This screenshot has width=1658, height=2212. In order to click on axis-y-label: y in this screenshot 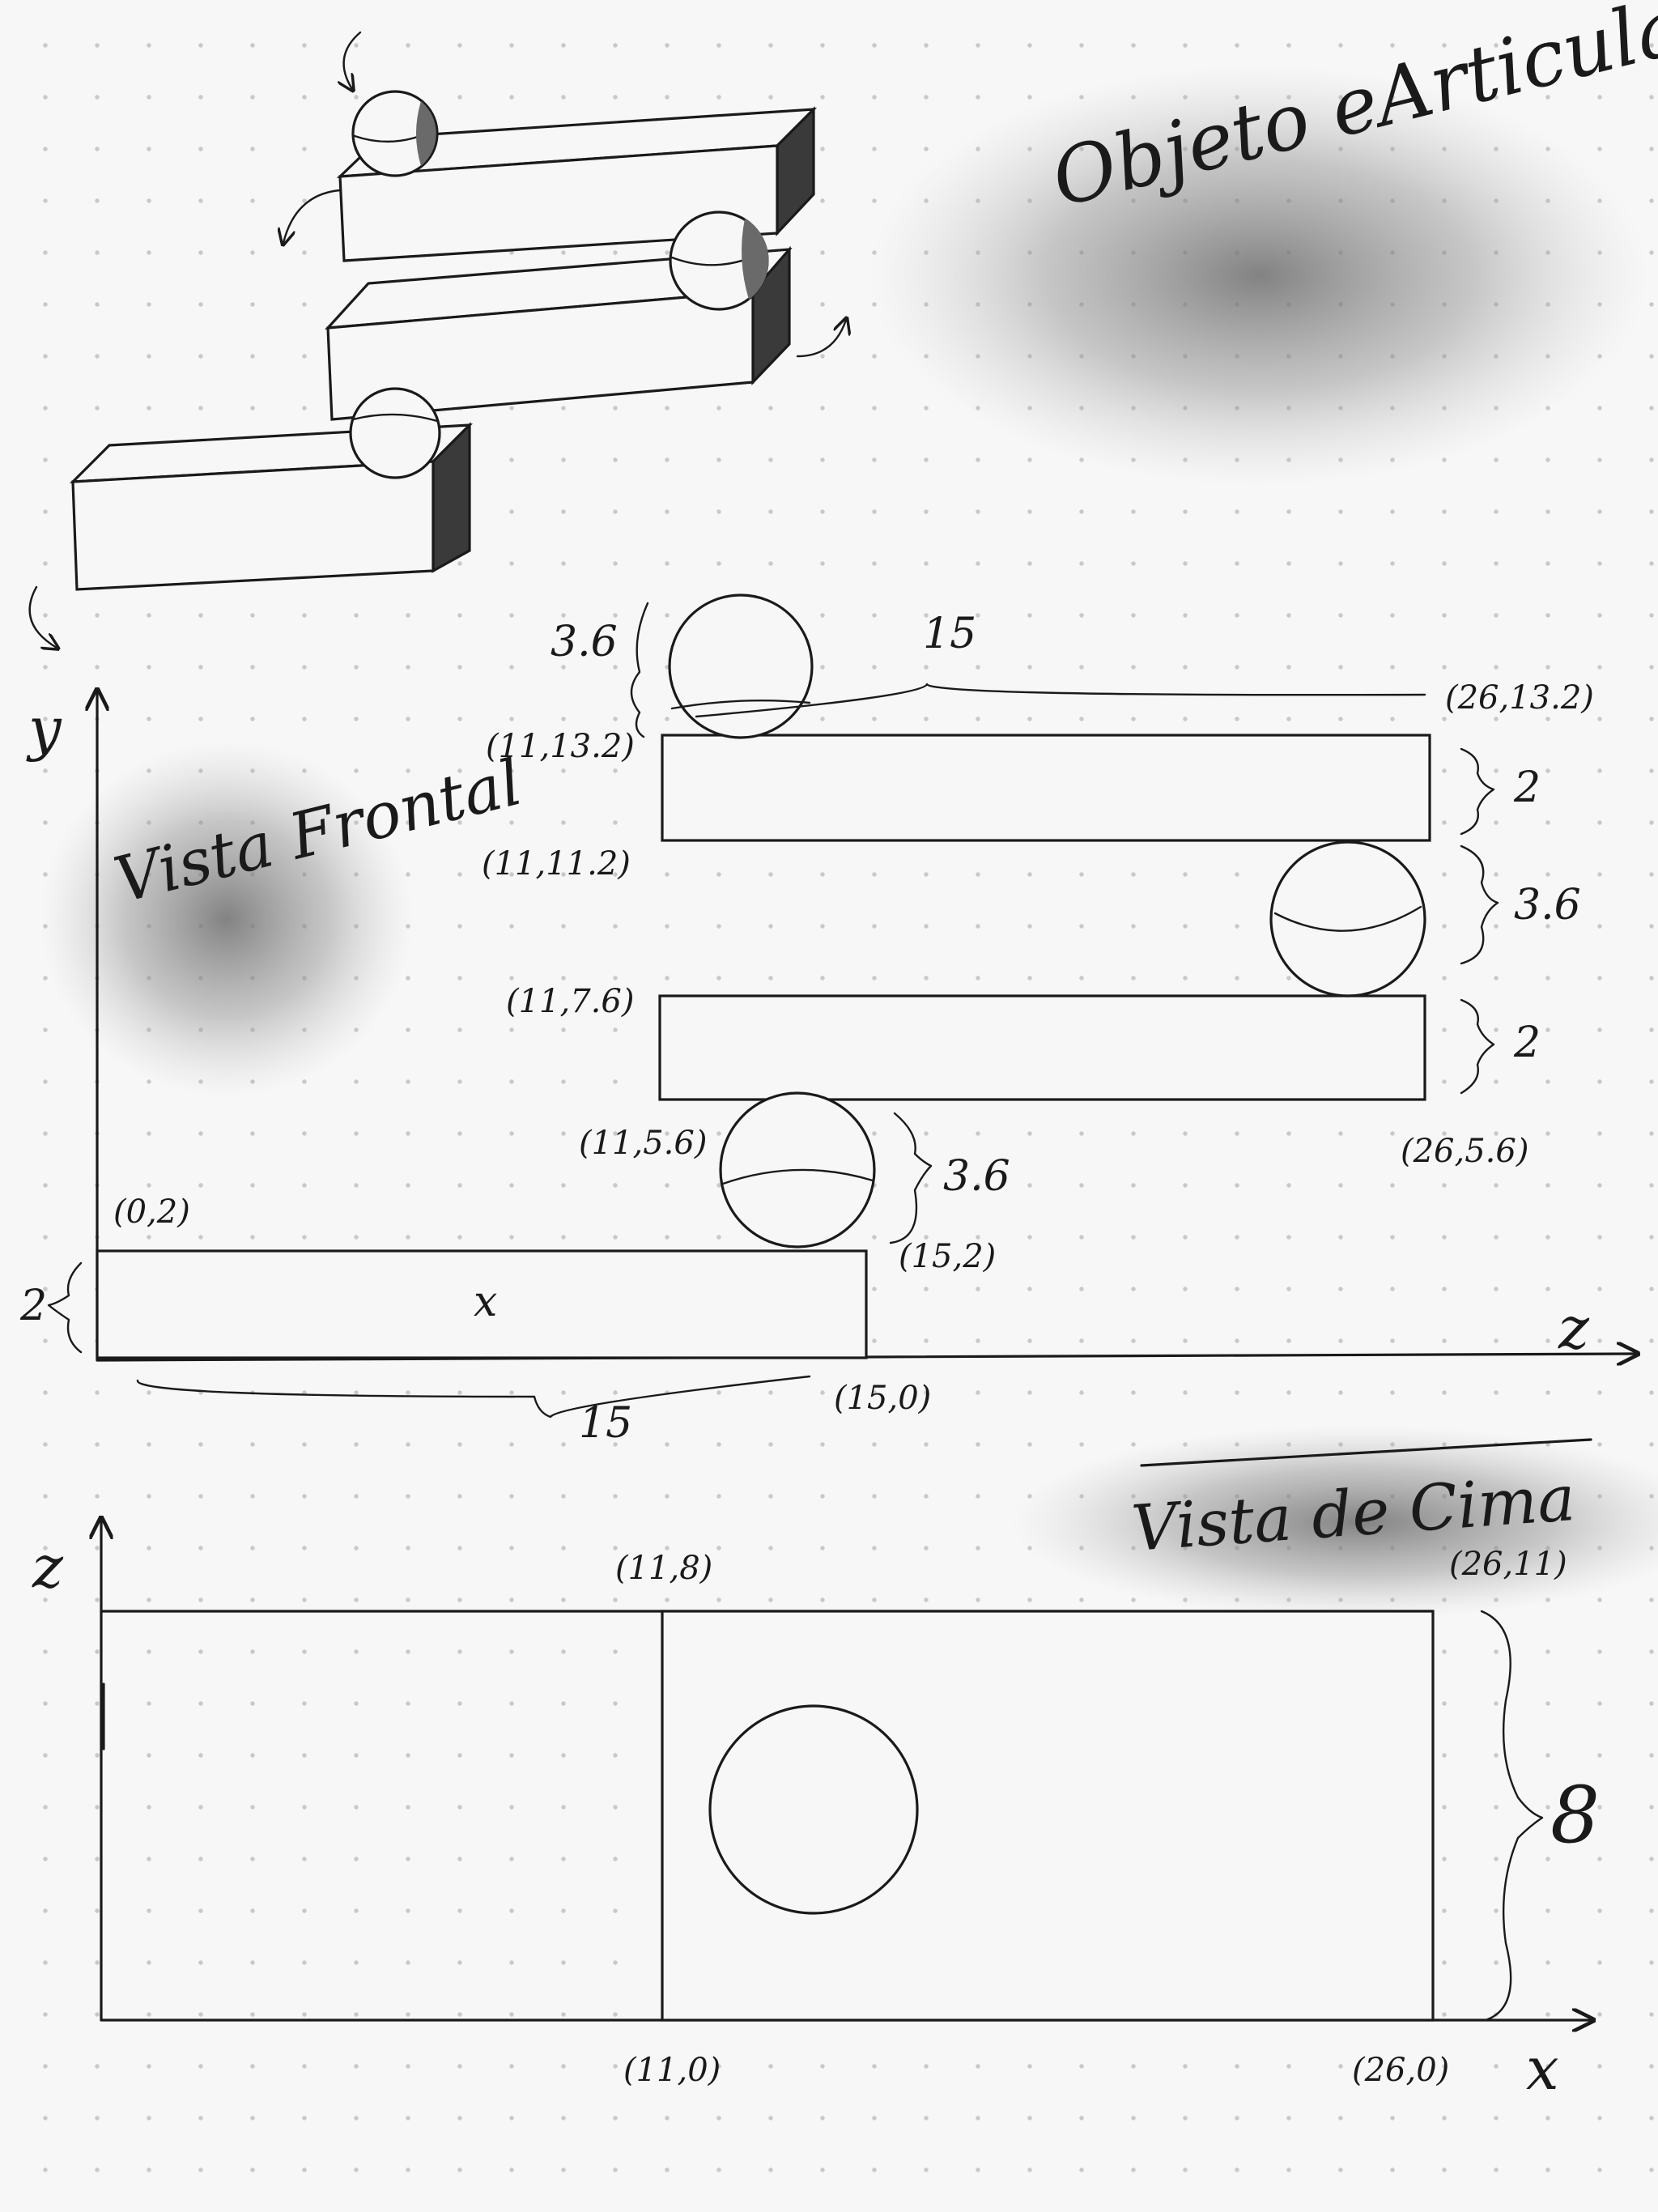, I will do `click(44, 729)`.